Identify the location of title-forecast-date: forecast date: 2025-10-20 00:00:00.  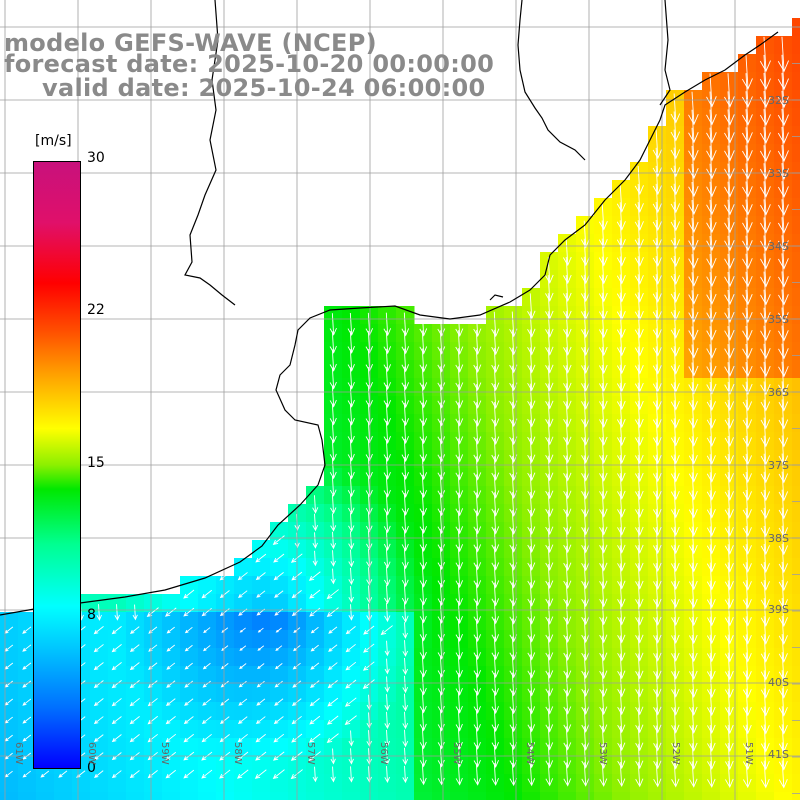
(249, 64).